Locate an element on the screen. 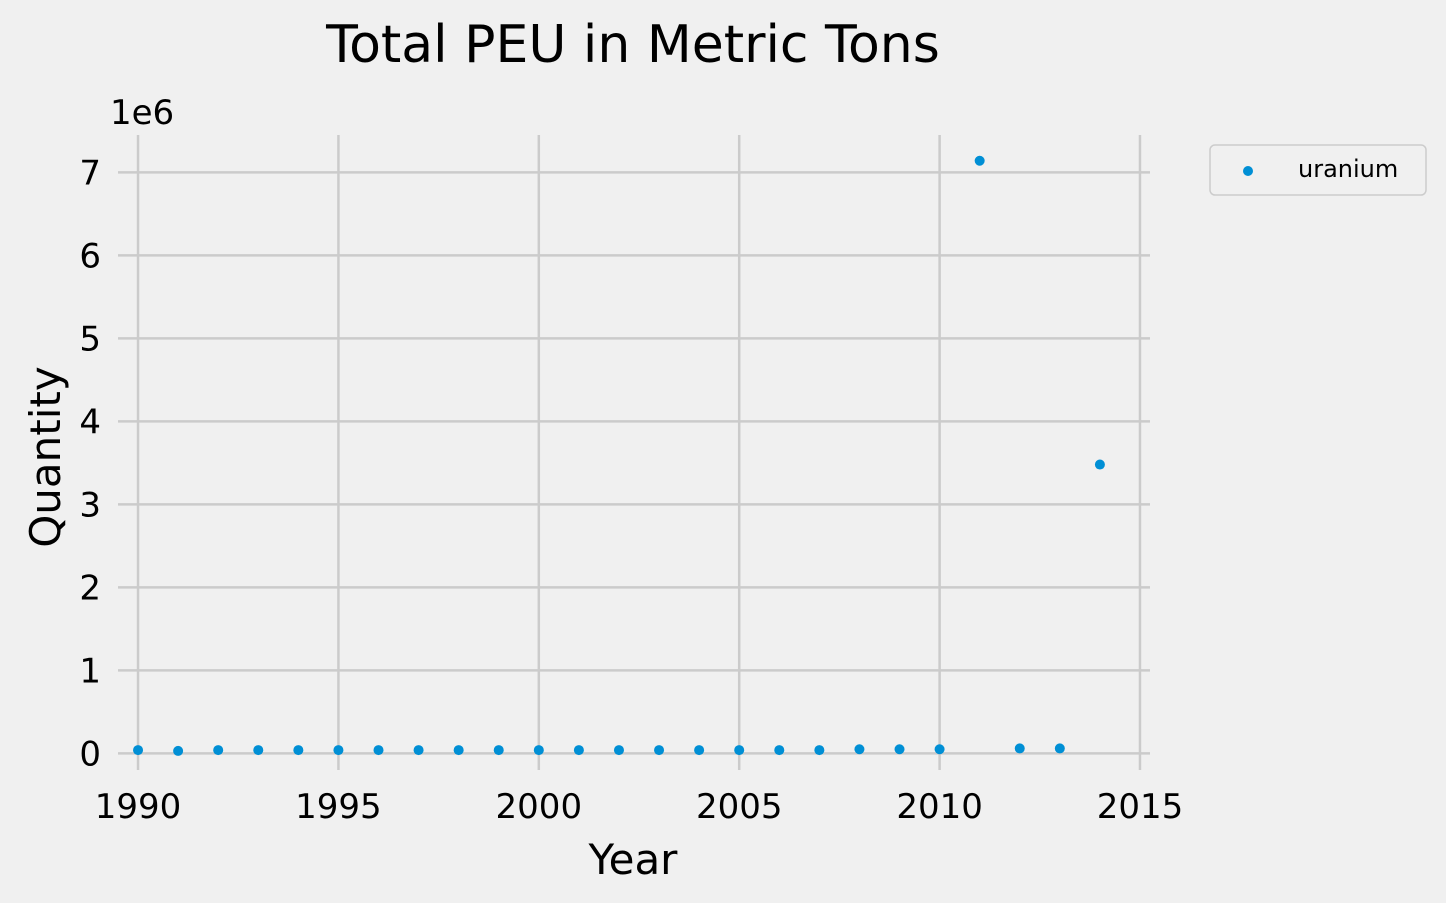  legend-marker-uranium is located at coordinates (1248, 171).